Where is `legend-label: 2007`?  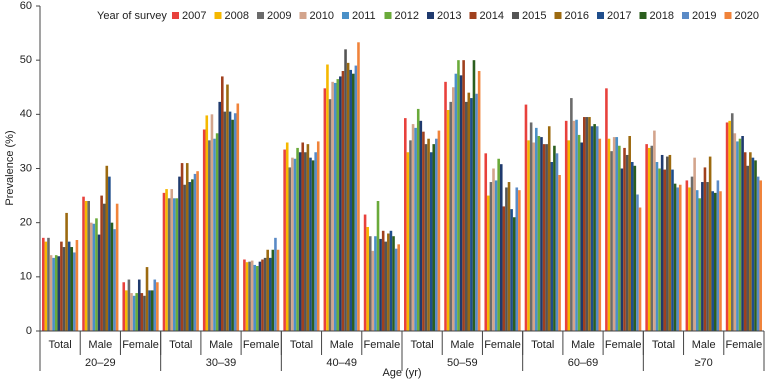 legend-label: 2007 is located at coordinates (194, 16).